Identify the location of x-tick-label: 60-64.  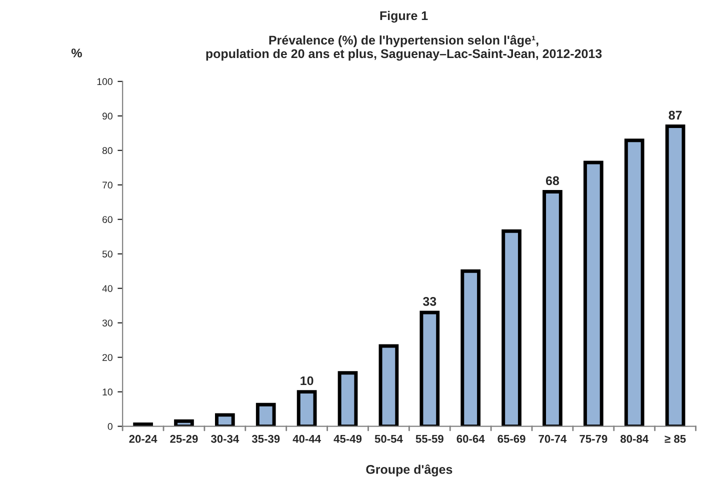
(470, 438).